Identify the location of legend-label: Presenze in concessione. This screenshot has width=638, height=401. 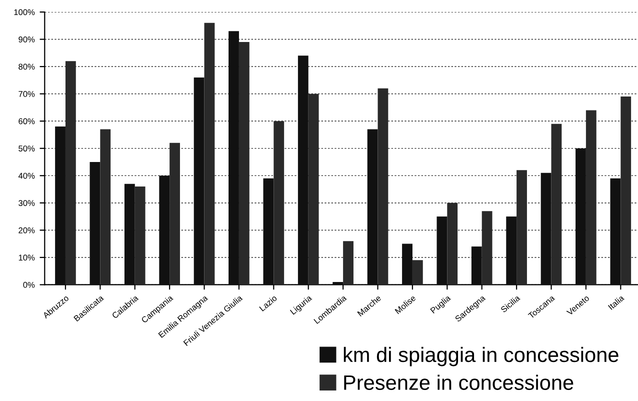
(459, 382).